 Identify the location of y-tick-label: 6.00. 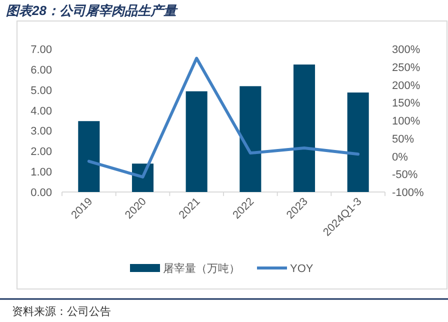
(41, 70).